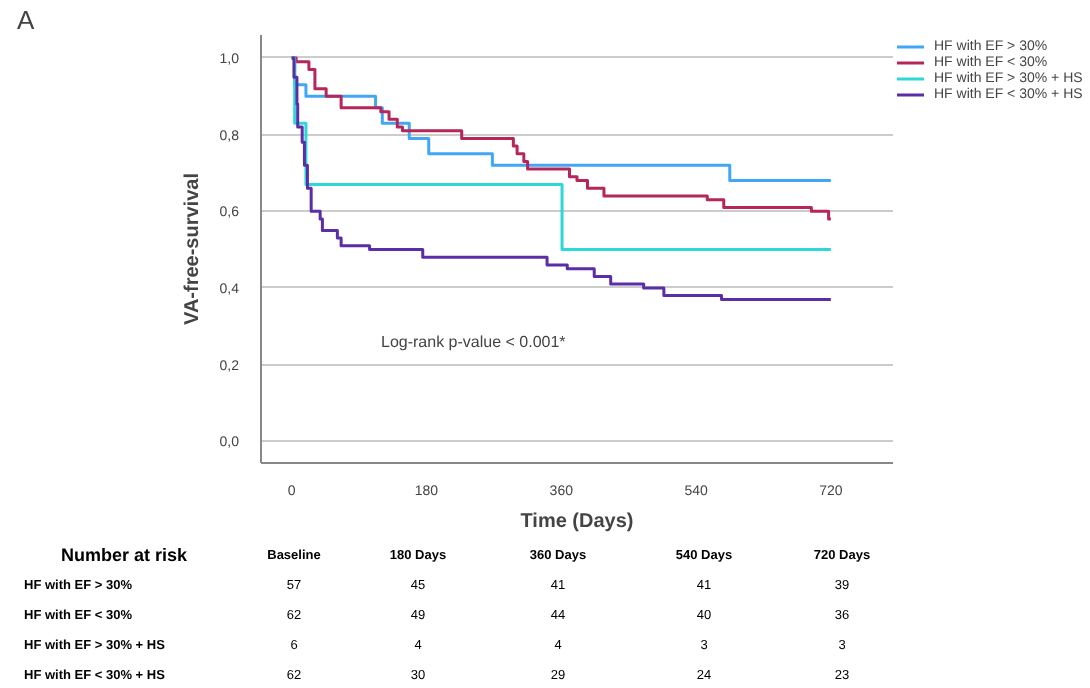  Describe the element at coordinates (192, 248) in the screenshot. I see `y-axis-title: VA-free-survival` at that location.